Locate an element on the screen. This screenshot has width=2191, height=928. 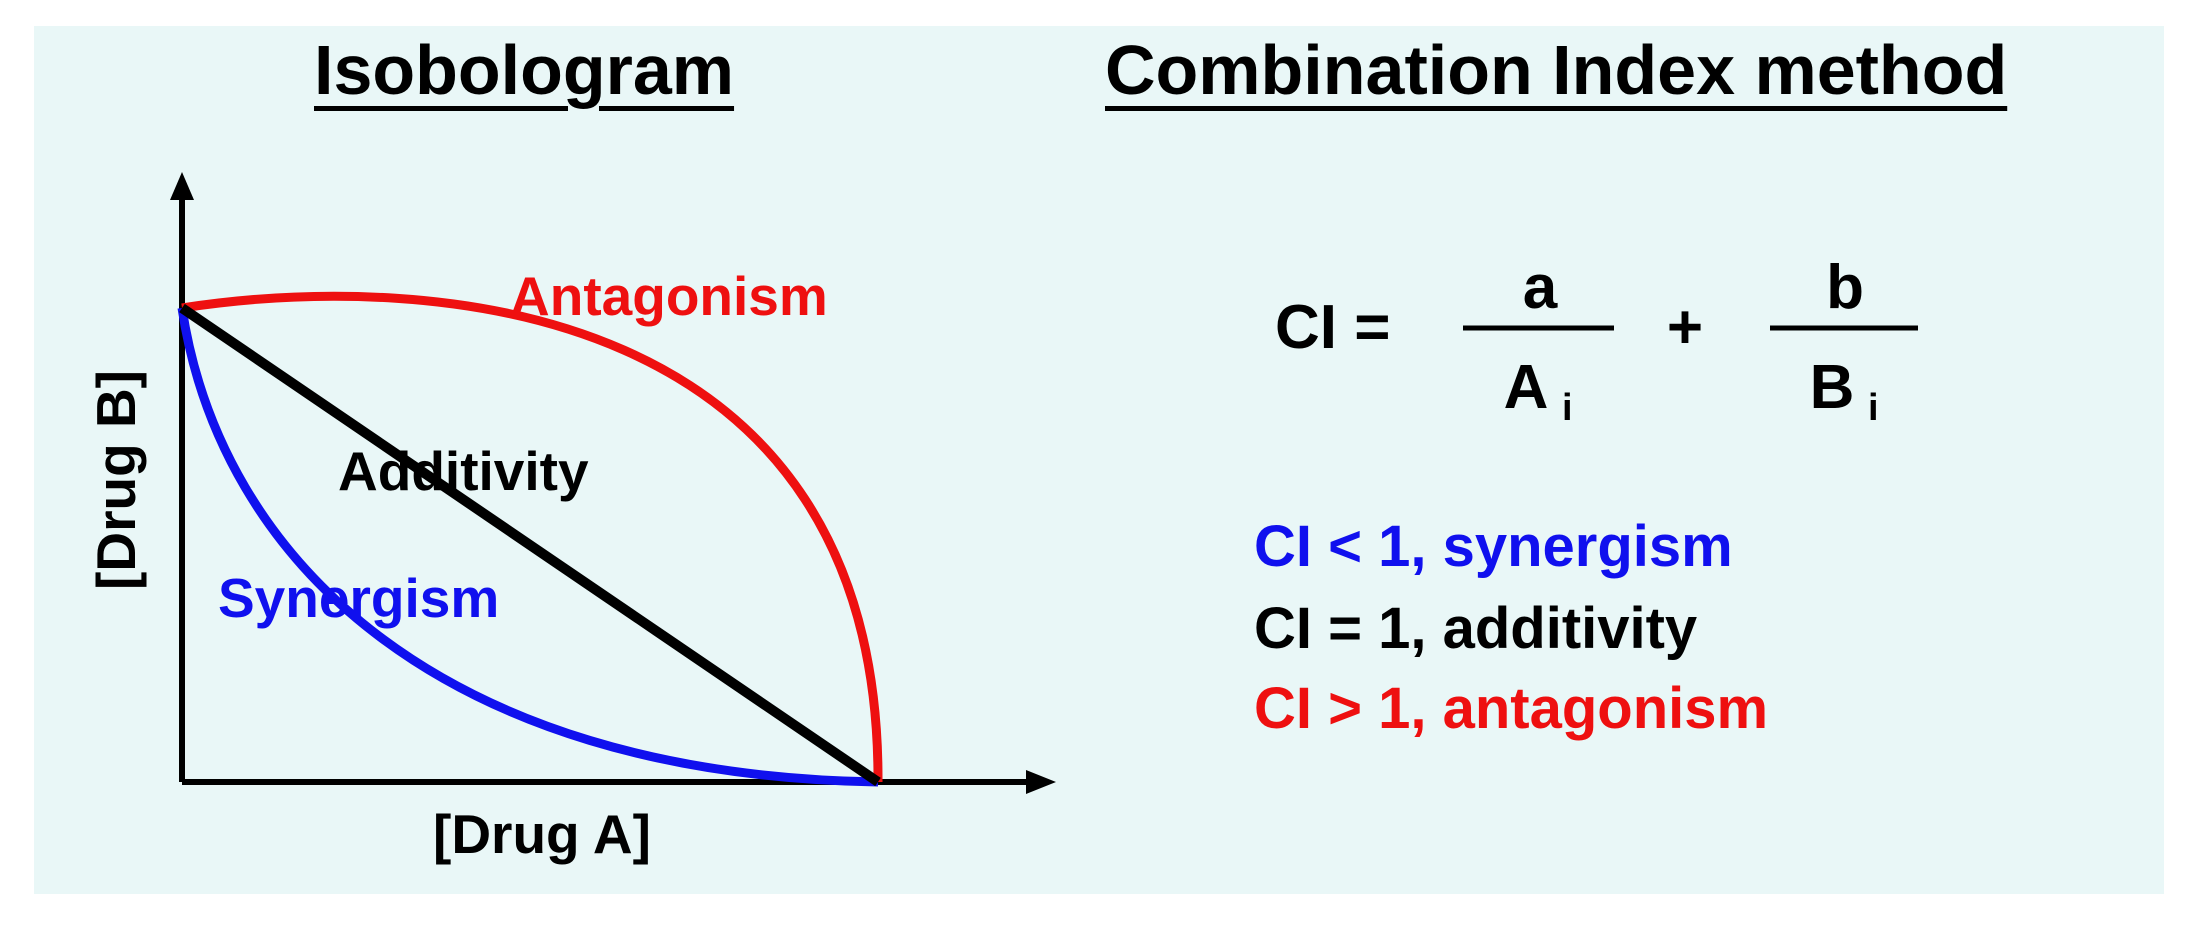
formula-lhs: CI = is located at coordinates (1332, 327).